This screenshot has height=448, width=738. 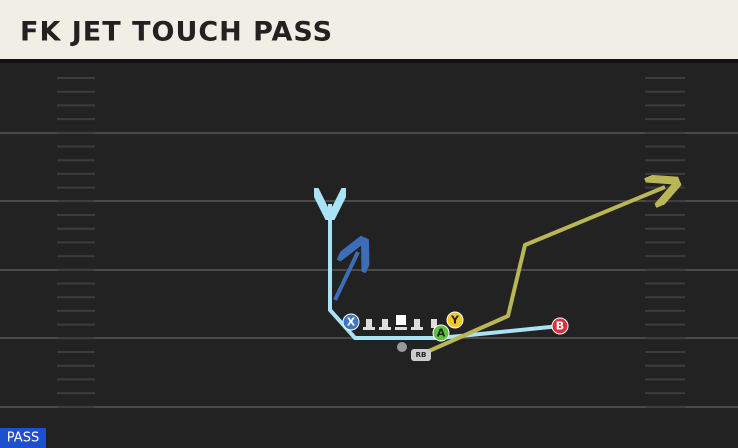 What do you see at coordinates (560, 326) in the screenshot?
I see `player-label: B` at bounding box center [560, 326].